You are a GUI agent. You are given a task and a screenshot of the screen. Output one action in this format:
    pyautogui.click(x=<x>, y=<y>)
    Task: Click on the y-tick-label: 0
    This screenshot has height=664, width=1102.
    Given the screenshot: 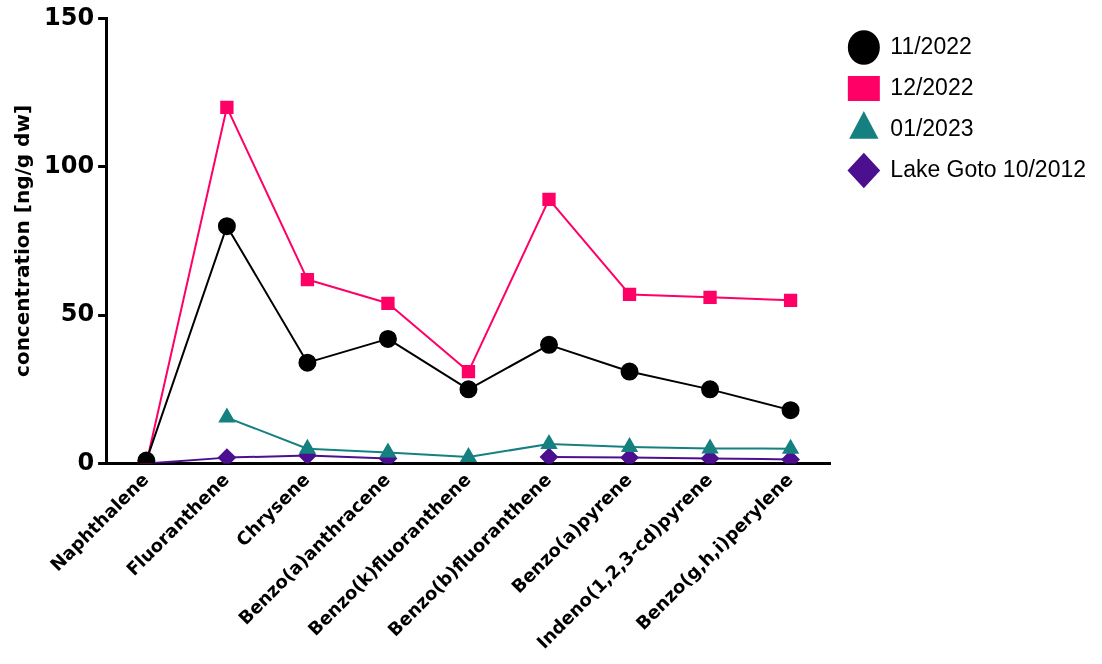 What is the action you would take?
    pyautogui.click(x=86, y=461)
    